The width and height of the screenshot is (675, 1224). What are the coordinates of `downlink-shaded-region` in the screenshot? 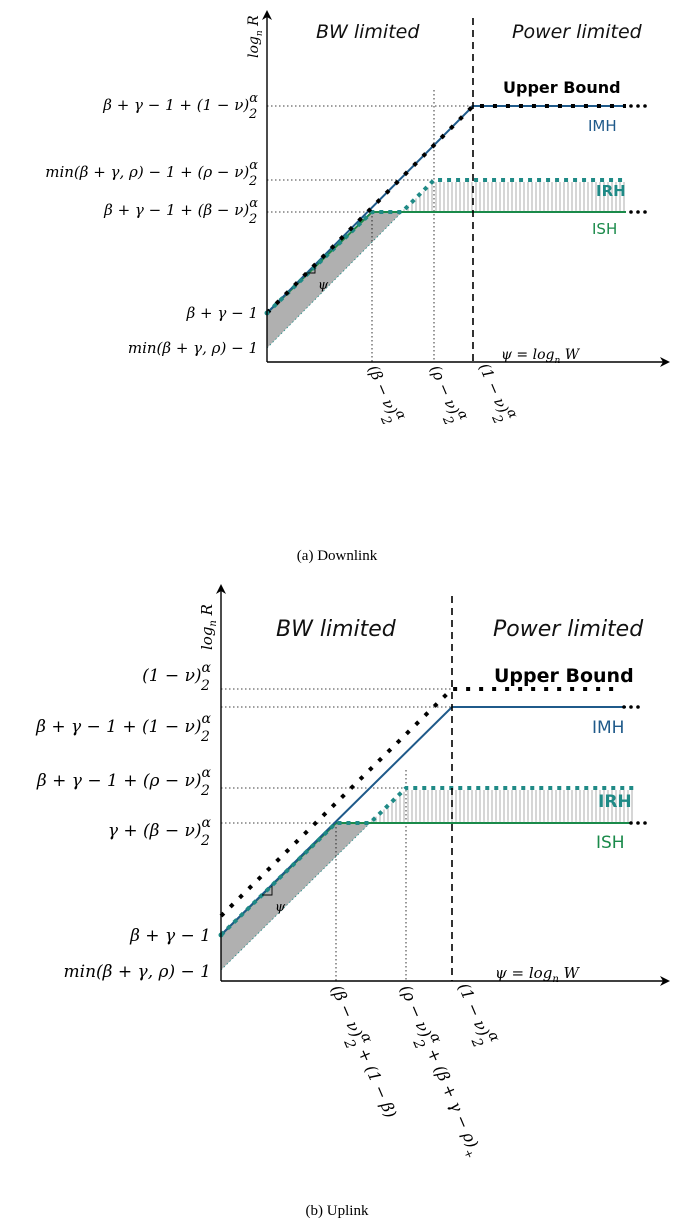 It's located at (334, 280).